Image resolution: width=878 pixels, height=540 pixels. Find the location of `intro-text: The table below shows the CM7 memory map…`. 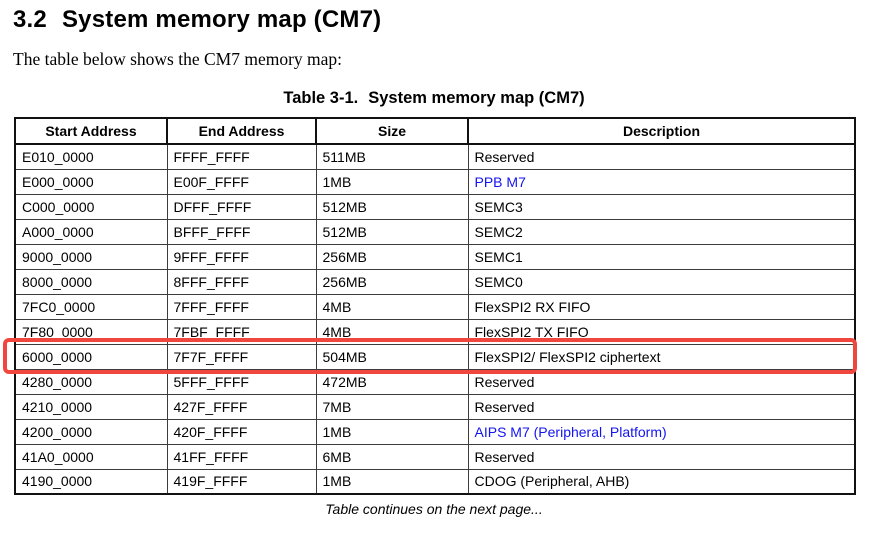

intro-text: The table below shows the CM7 memory map… is located at coordinates (178, 59).